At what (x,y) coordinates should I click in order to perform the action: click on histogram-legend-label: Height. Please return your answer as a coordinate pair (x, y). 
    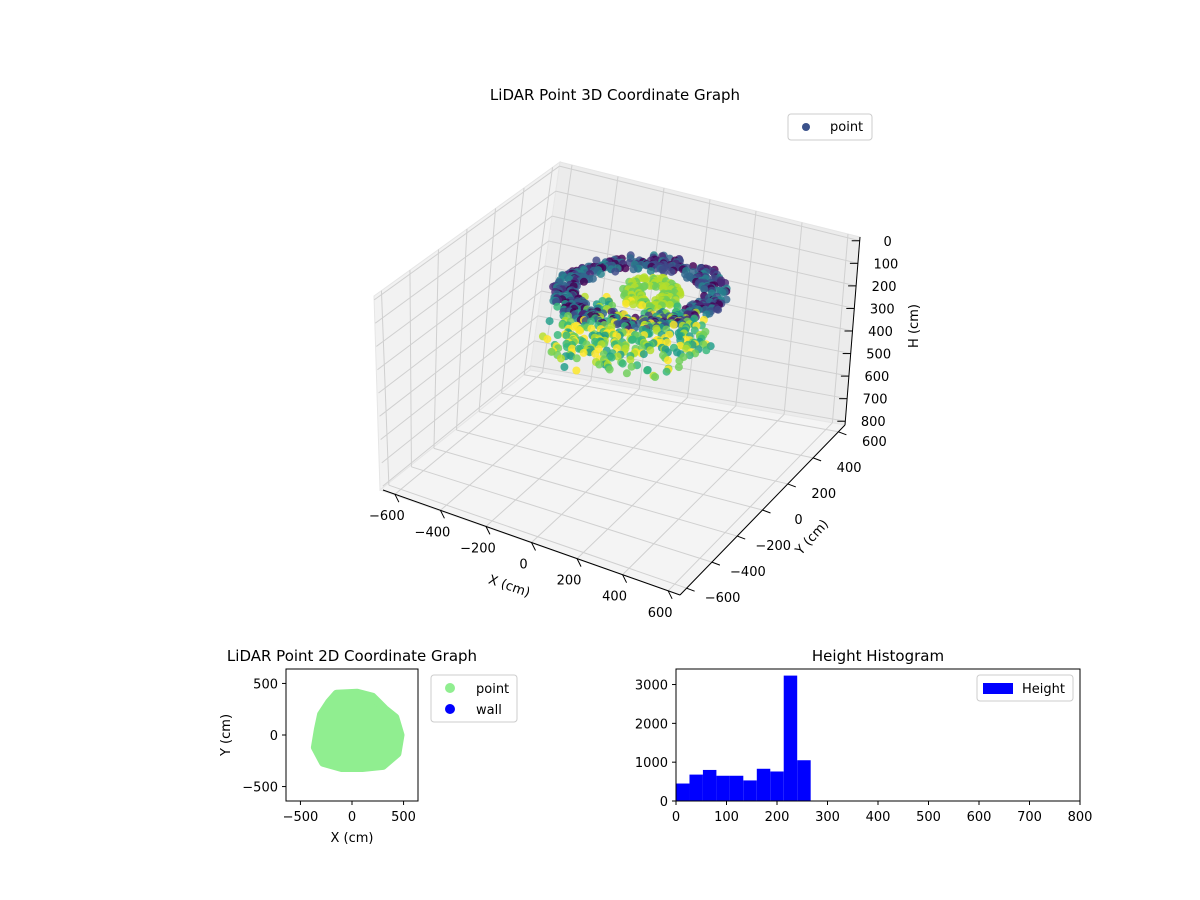
    Looking at the image, I should click on (1043, 689).